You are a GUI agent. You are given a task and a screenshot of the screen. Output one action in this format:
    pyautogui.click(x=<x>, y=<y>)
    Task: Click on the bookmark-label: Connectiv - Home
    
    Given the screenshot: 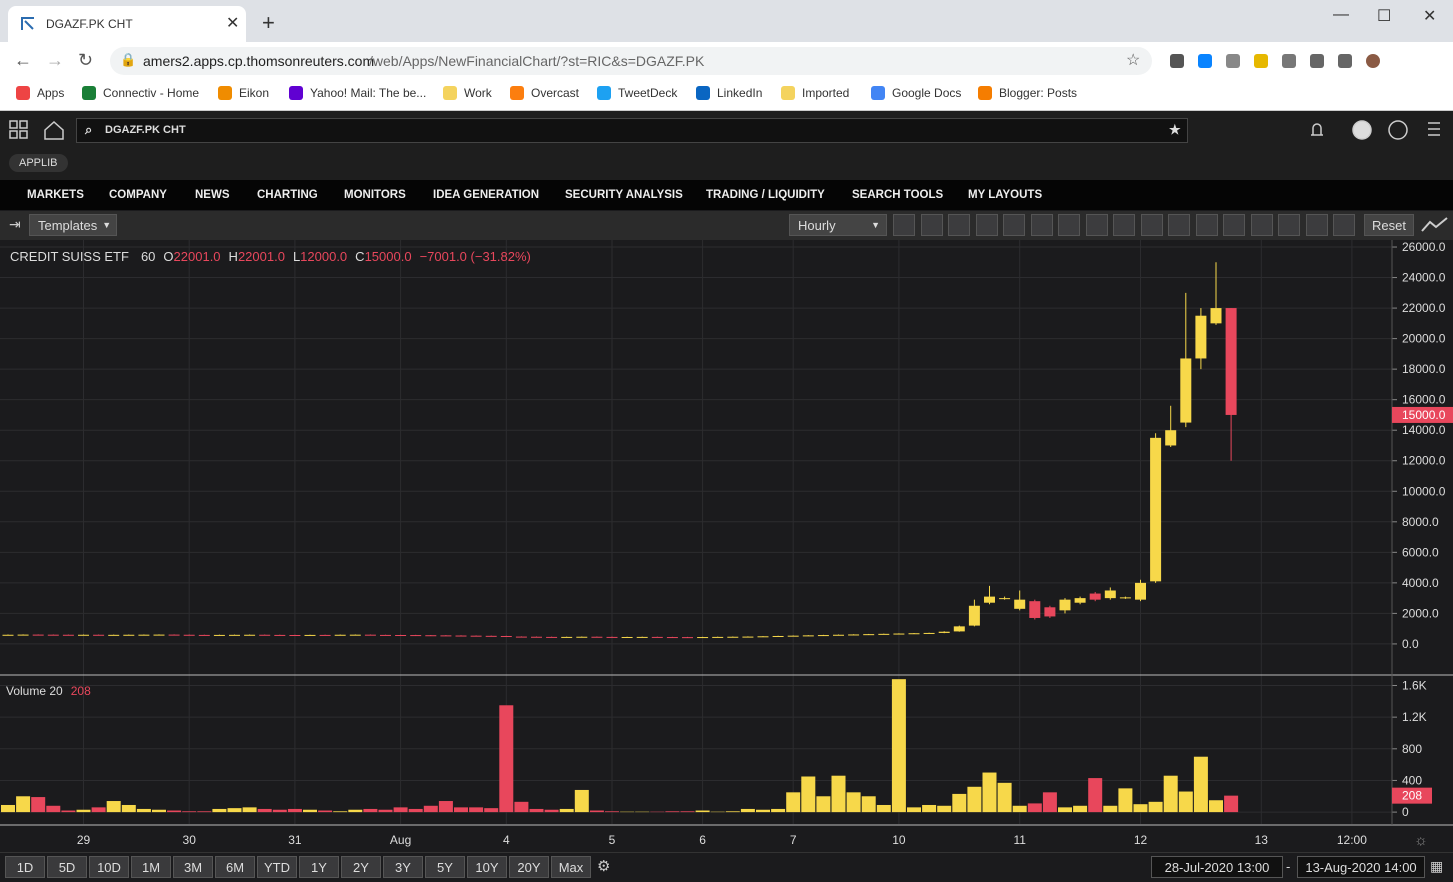 What is the action you would take?
    pyautogui.click(x=151, y=93)
    